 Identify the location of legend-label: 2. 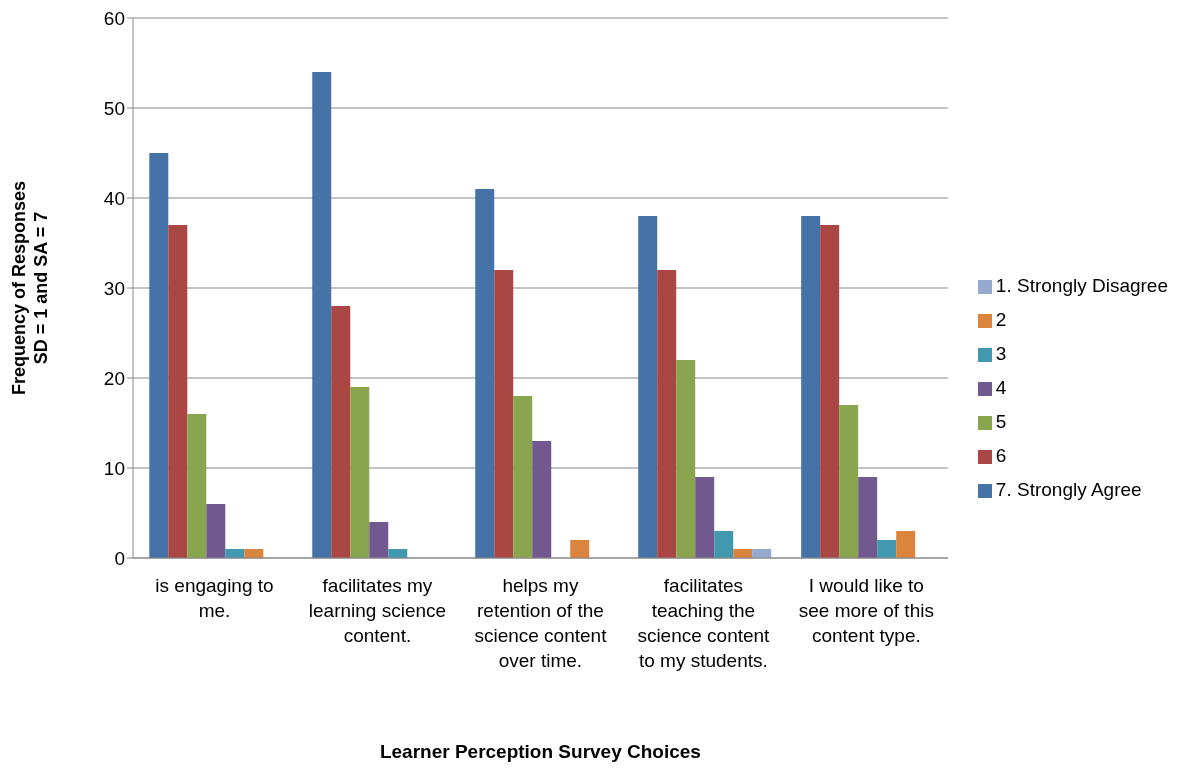
(1001, 319).